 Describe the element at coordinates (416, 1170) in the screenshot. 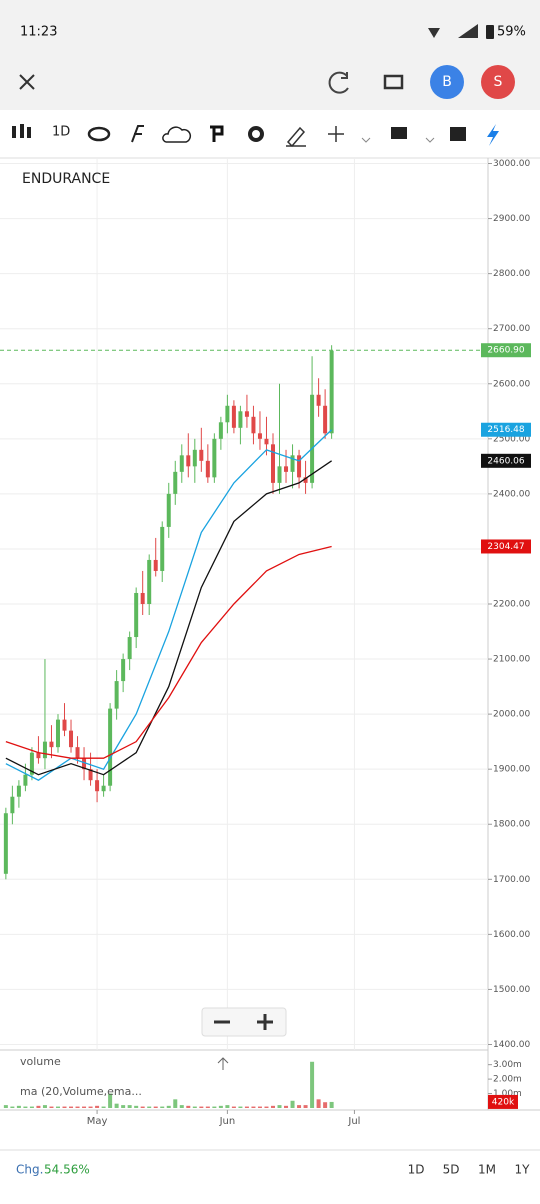

I see `range-button: 1D` at that location.